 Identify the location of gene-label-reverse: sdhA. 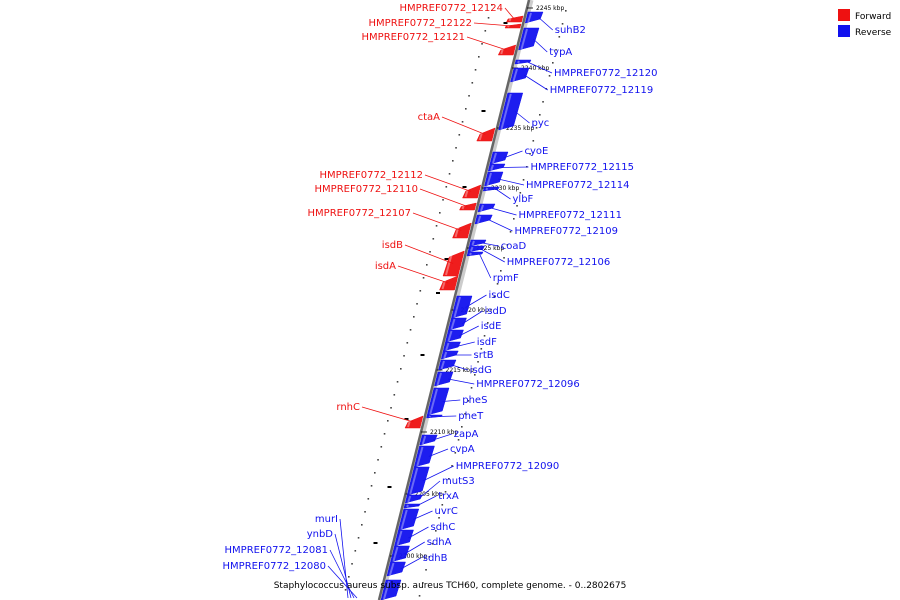
(439, 542).